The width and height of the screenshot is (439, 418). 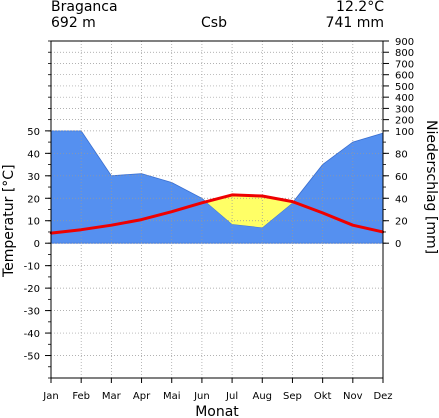 What do you see at coordinates (404, 42) in the screenshot?
I see `right-tick-label: 900` at bounding box center [404, 42].